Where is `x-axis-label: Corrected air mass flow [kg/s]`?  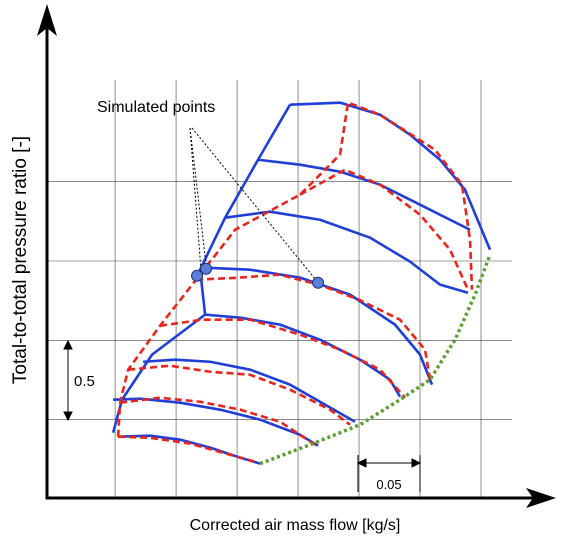
x-axis-label: Corrected air mass flow [kg/s] is located at coordinates (295, 525).